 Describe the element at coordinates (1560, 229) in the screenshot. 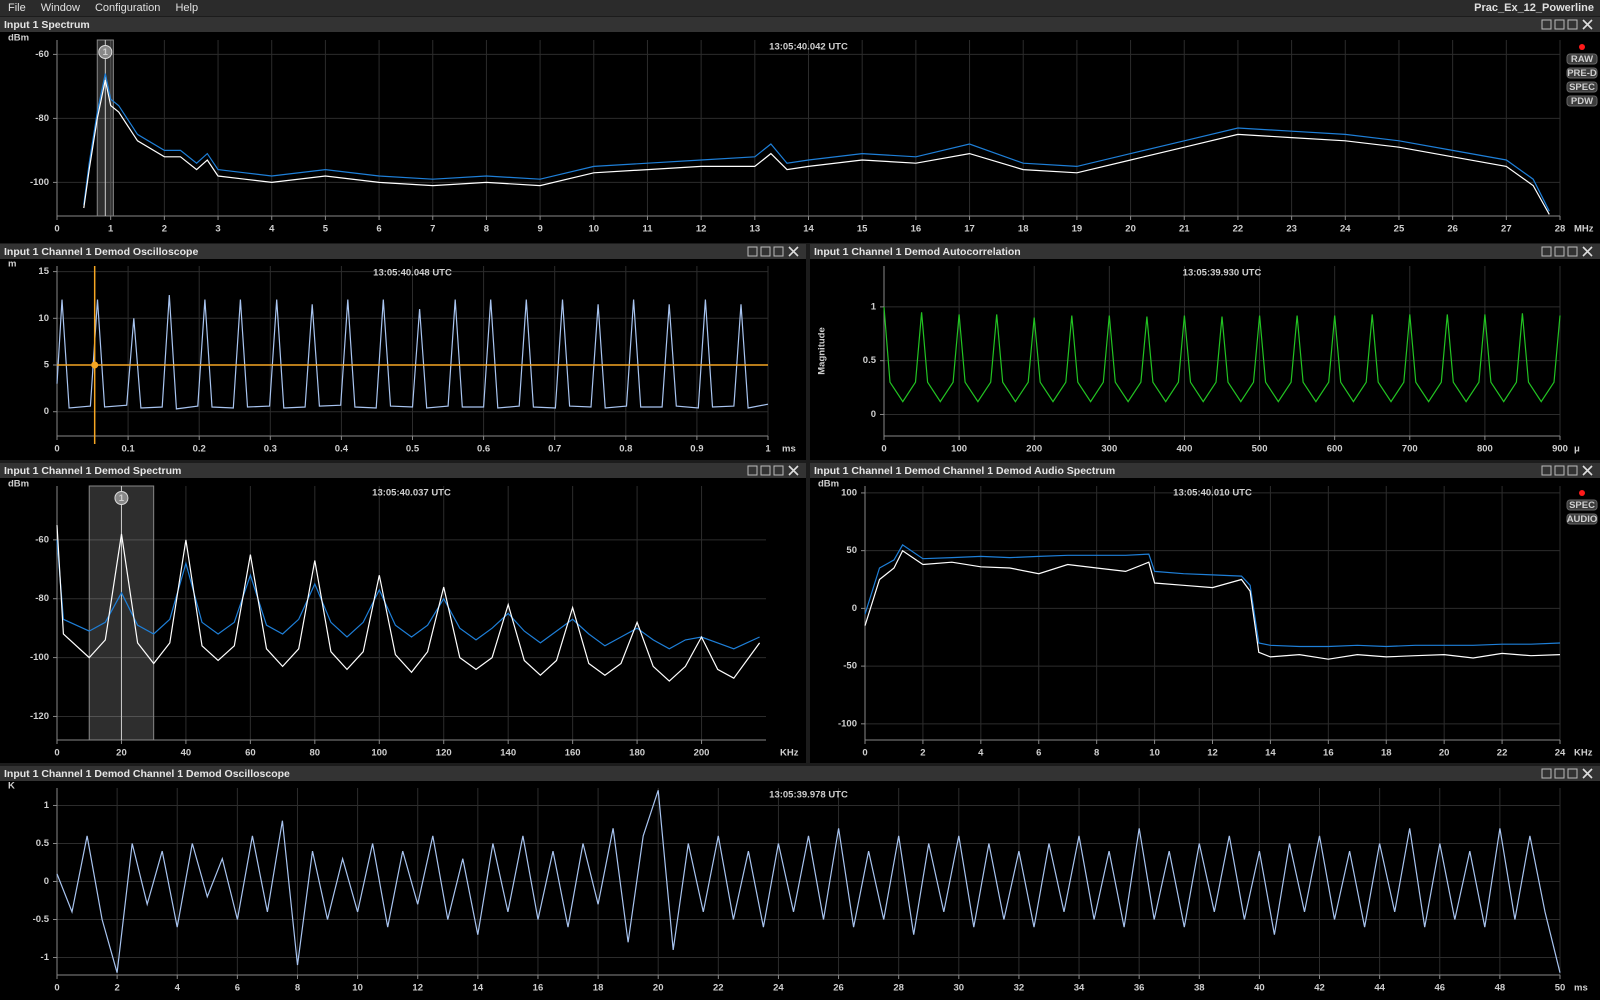

I see `x-tick-label: 28` at that location.